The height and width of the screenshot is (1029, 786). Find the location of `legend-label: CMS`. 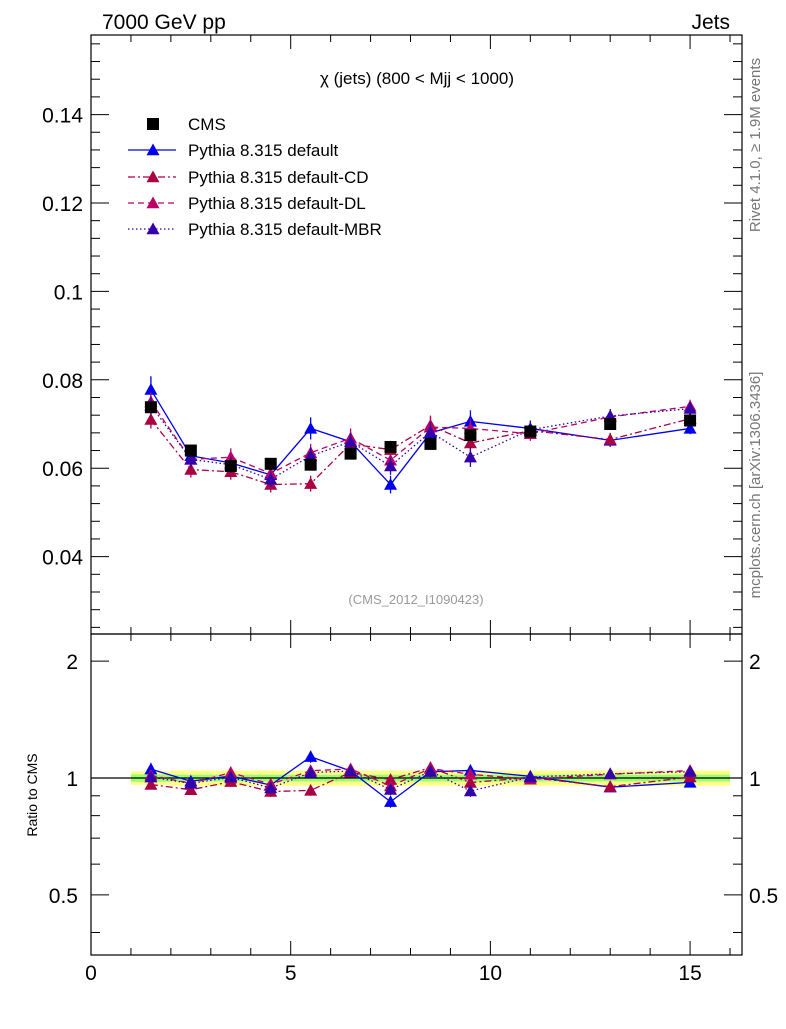

legend-label: CMS is located at coordinates (207, 124).